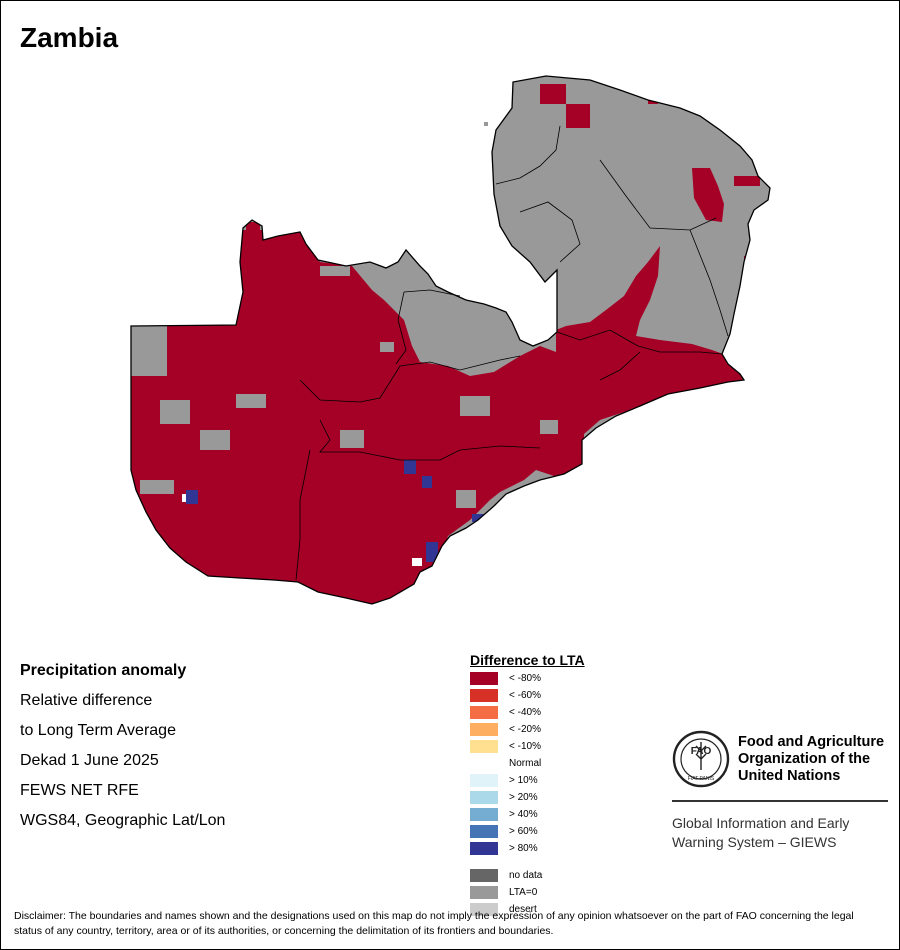 The width and height of the screenshot is (900, 950). Describe the element at coordinates (789, 776) in the screenshot. I see `fao-name-line3: United Nations` at that location.